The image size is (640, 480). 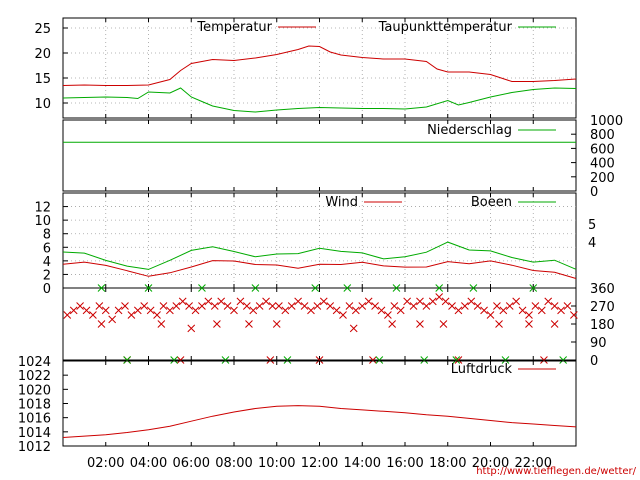 I want to click on panel-pressure, so click(x=319, y=403).